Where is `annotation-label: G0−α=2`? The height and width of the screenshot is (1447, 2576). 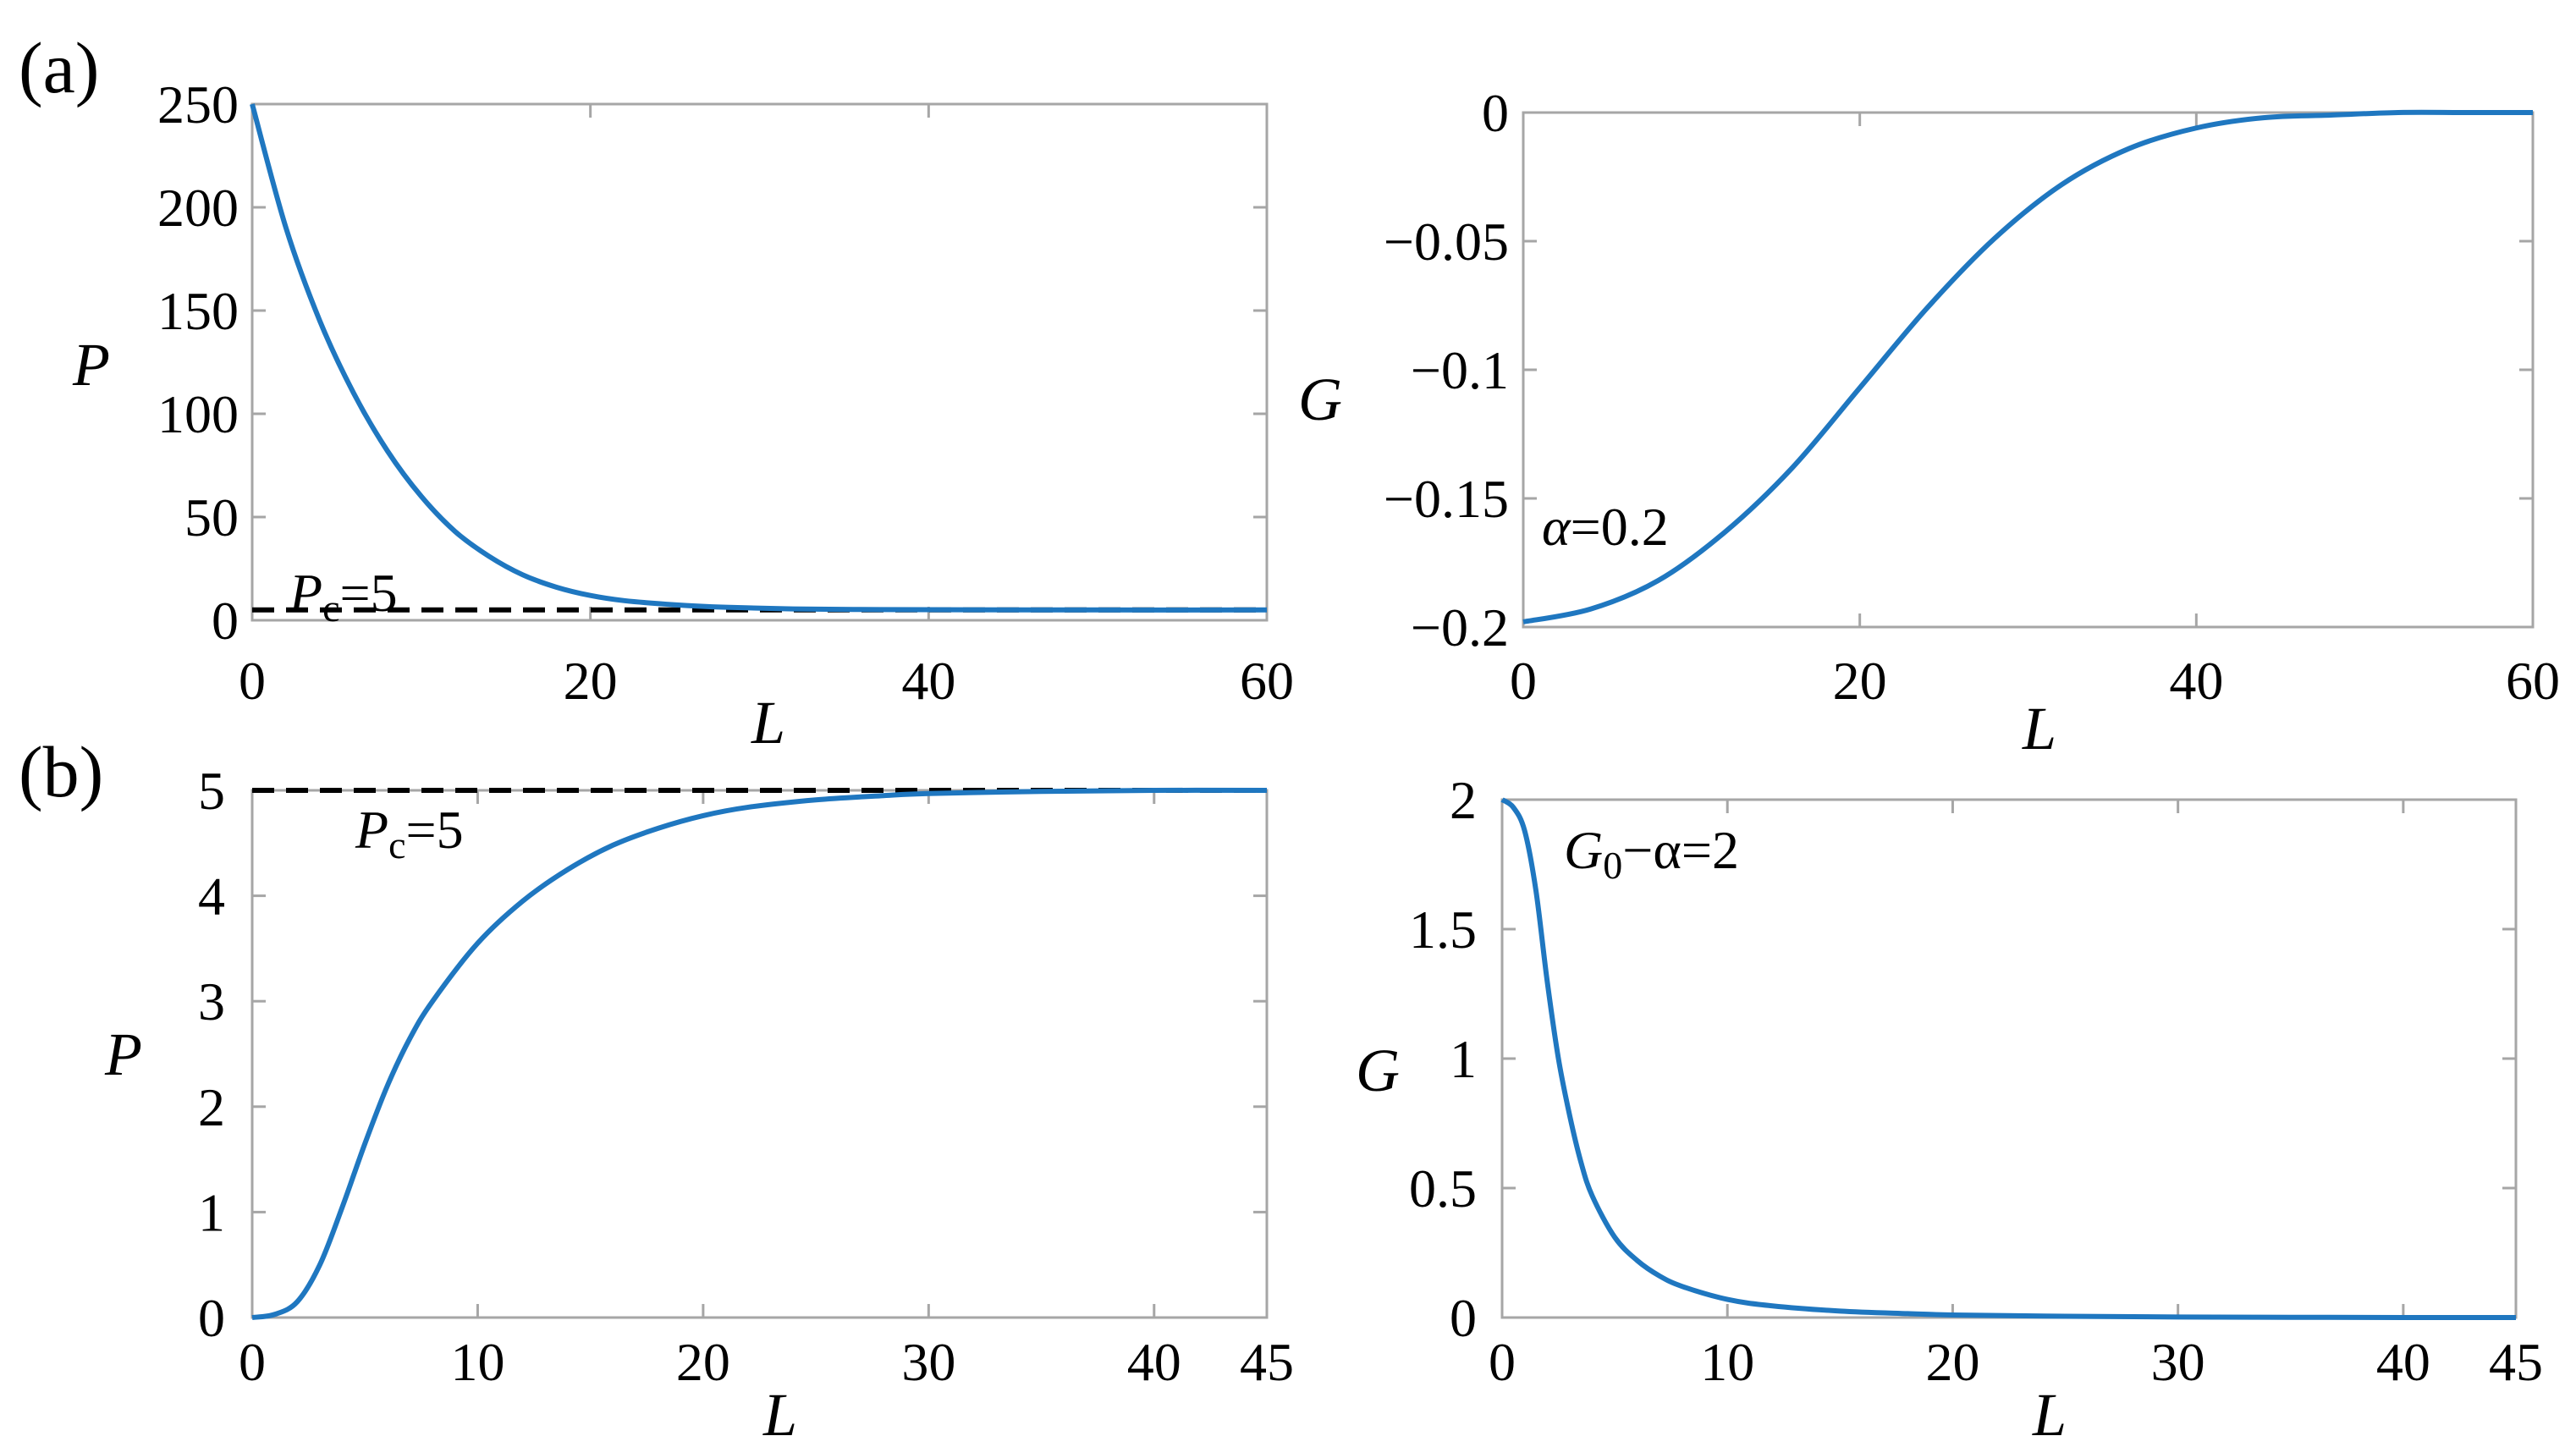 annotation-label: G0−α=2 is located at coordinates (1651, 853).